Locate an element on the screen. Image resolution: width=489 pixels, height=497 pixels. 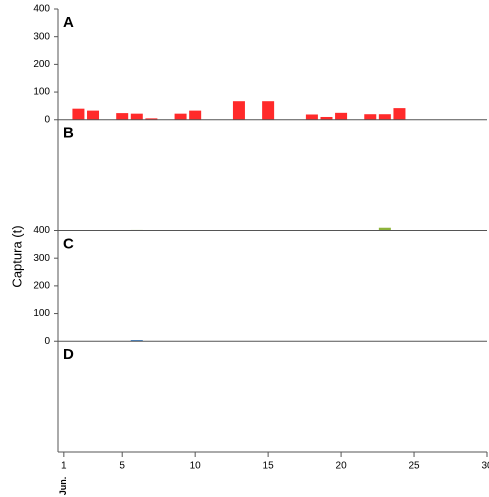
panel-label: A is located at coordinates (68, 22).